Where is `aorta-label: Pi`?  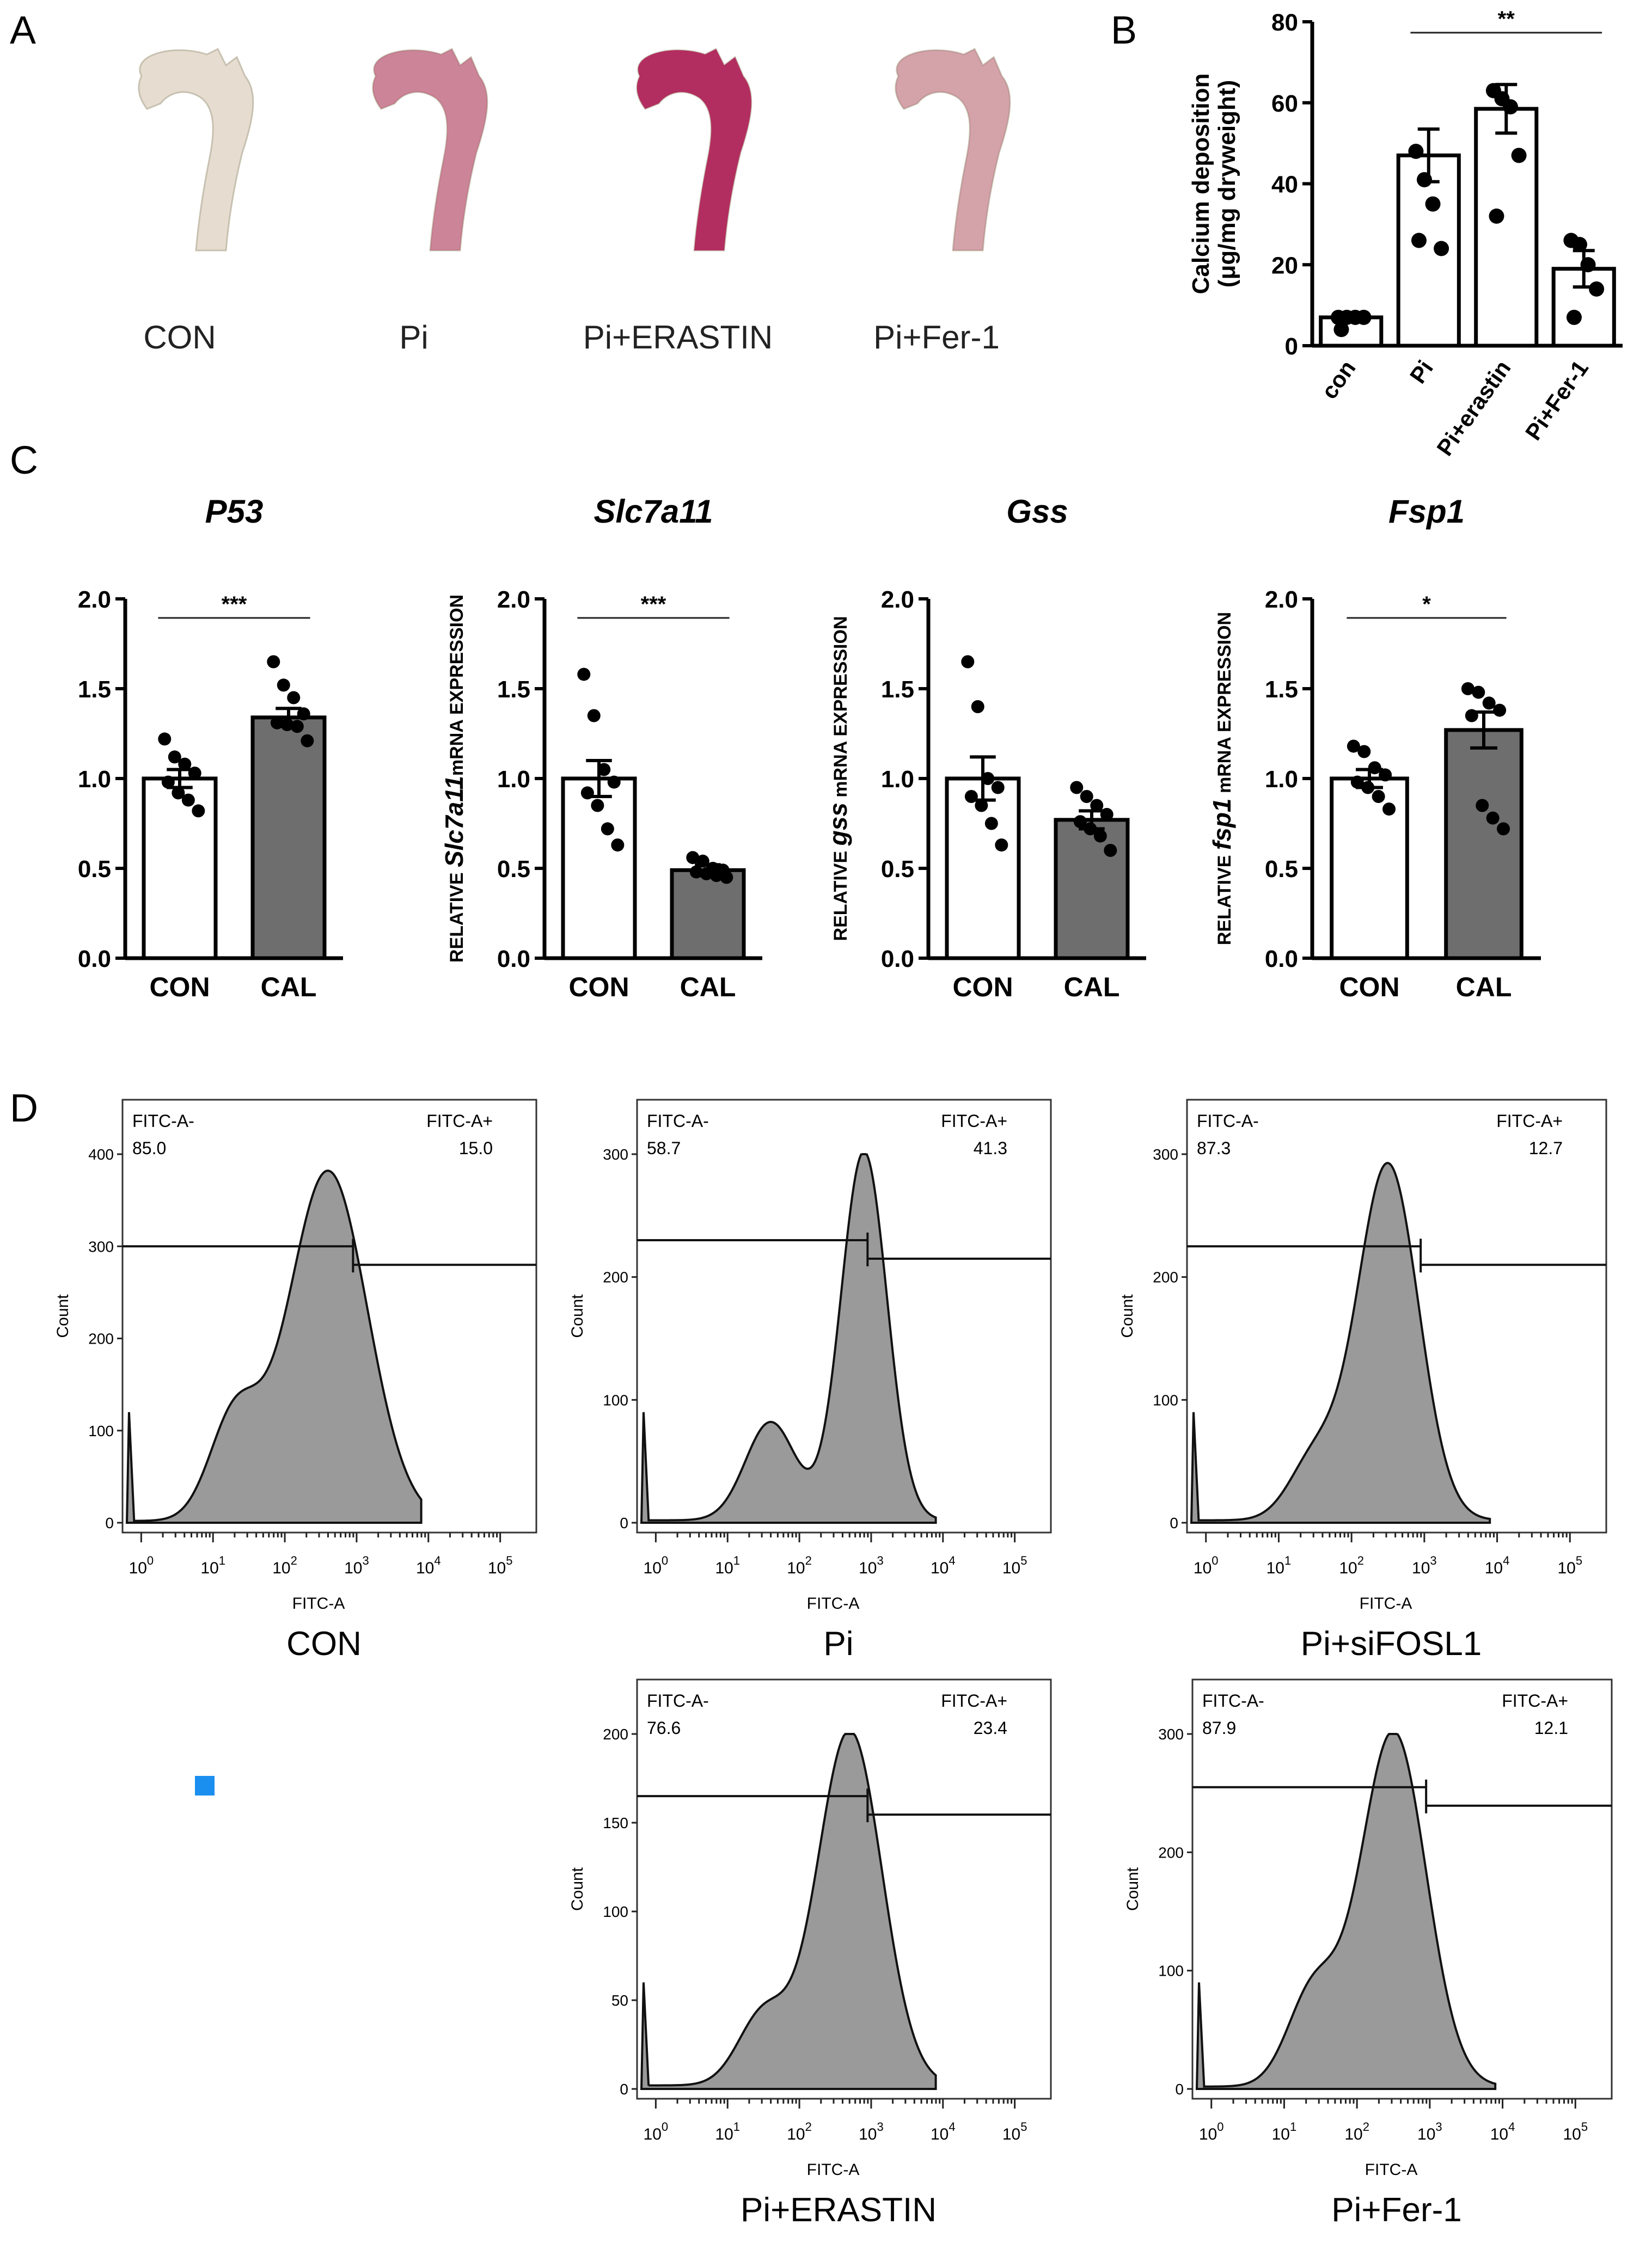
aorta-label: Pi is located at coordinates (414, 337).